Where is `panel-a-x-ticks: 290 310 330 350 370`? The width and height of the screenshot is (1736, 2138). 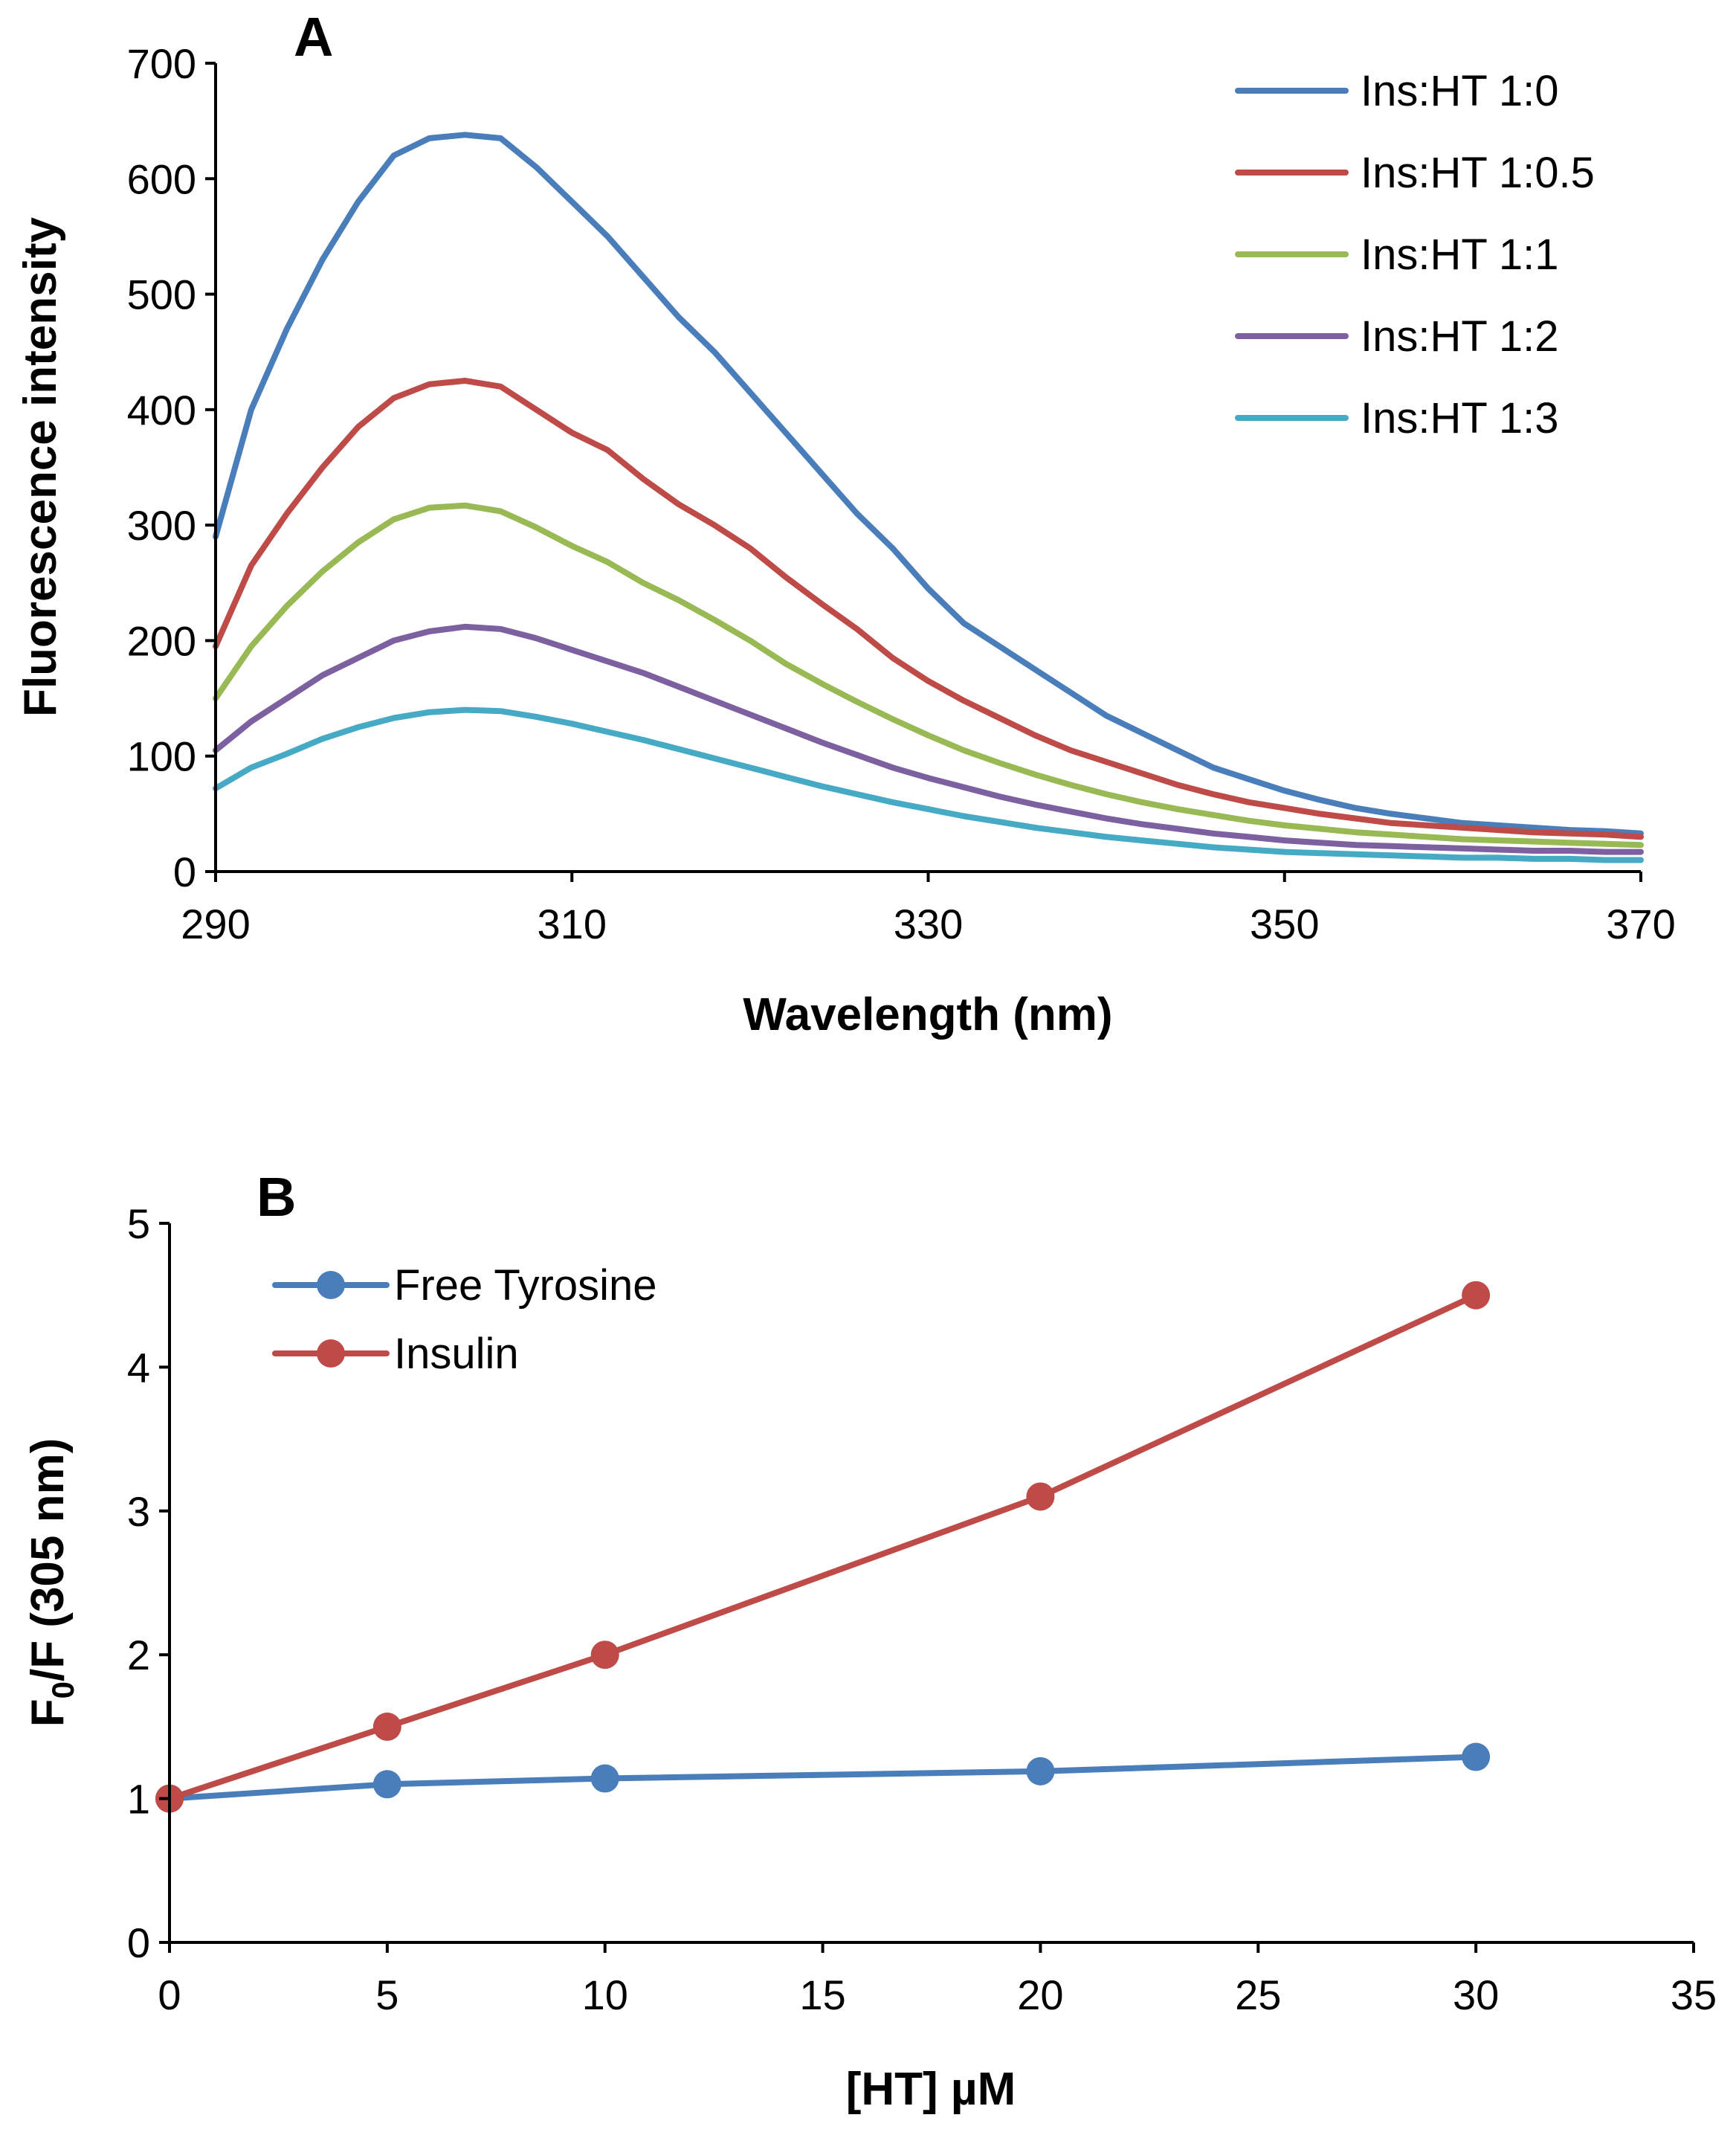 panel-a-x-ticks: 290 310 330 350 370 is located at coordinates (928, 910).